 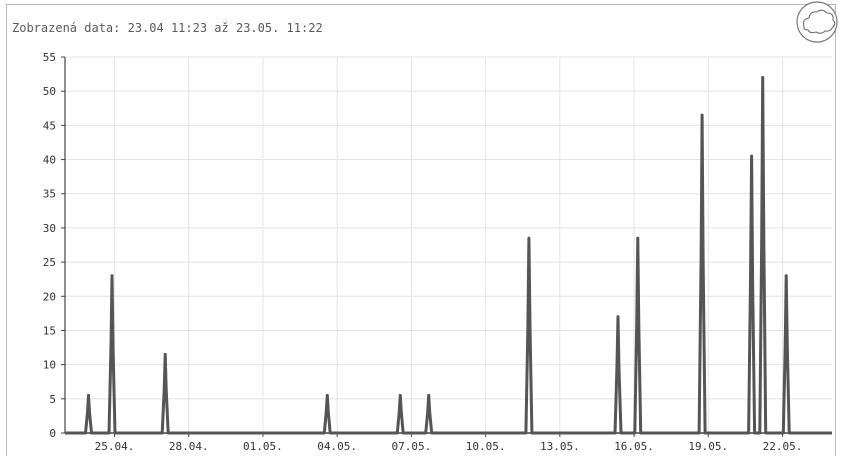 I want to click on x-tick-label: 28.04., so click(x=189, y=446).